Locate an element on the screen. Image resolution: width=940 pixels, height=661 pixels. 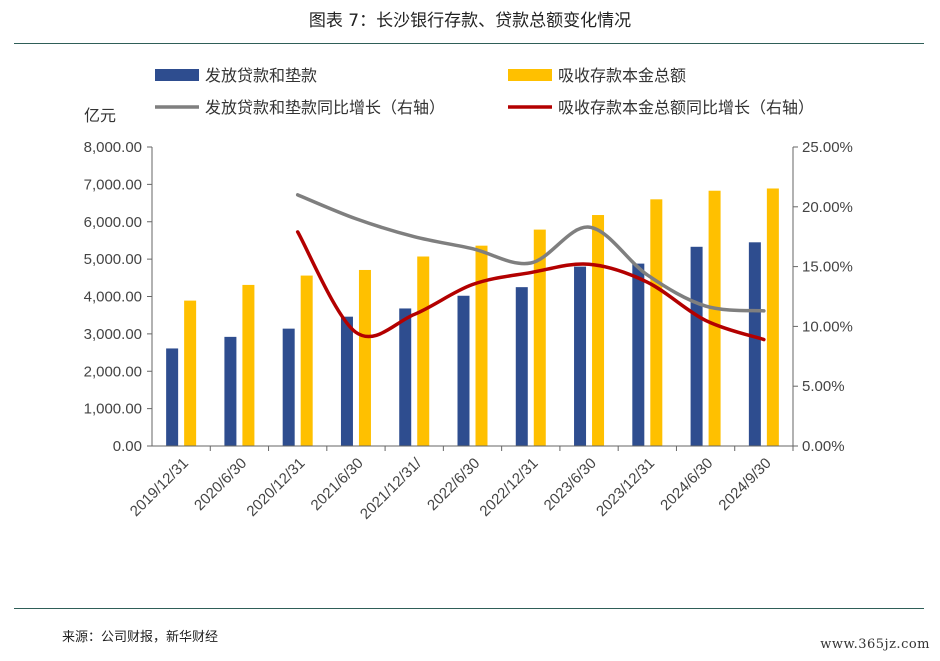
right-tick-label: 5.00% is located at coordinates (823, 386).